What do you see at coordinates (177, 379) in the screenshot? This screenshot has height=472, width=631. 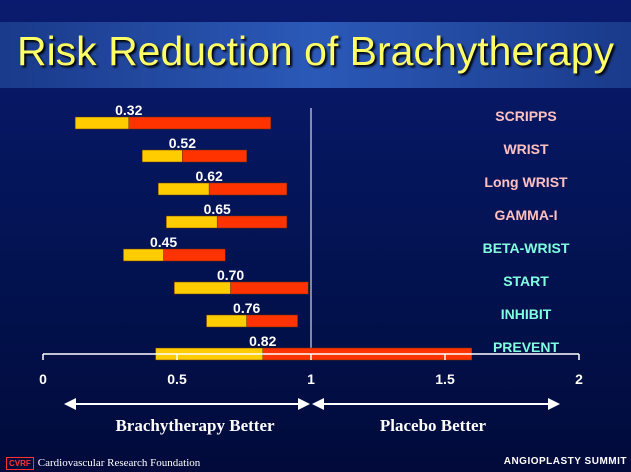 I see `x-tick-label: 0.5` at bounding box center [177, 379].